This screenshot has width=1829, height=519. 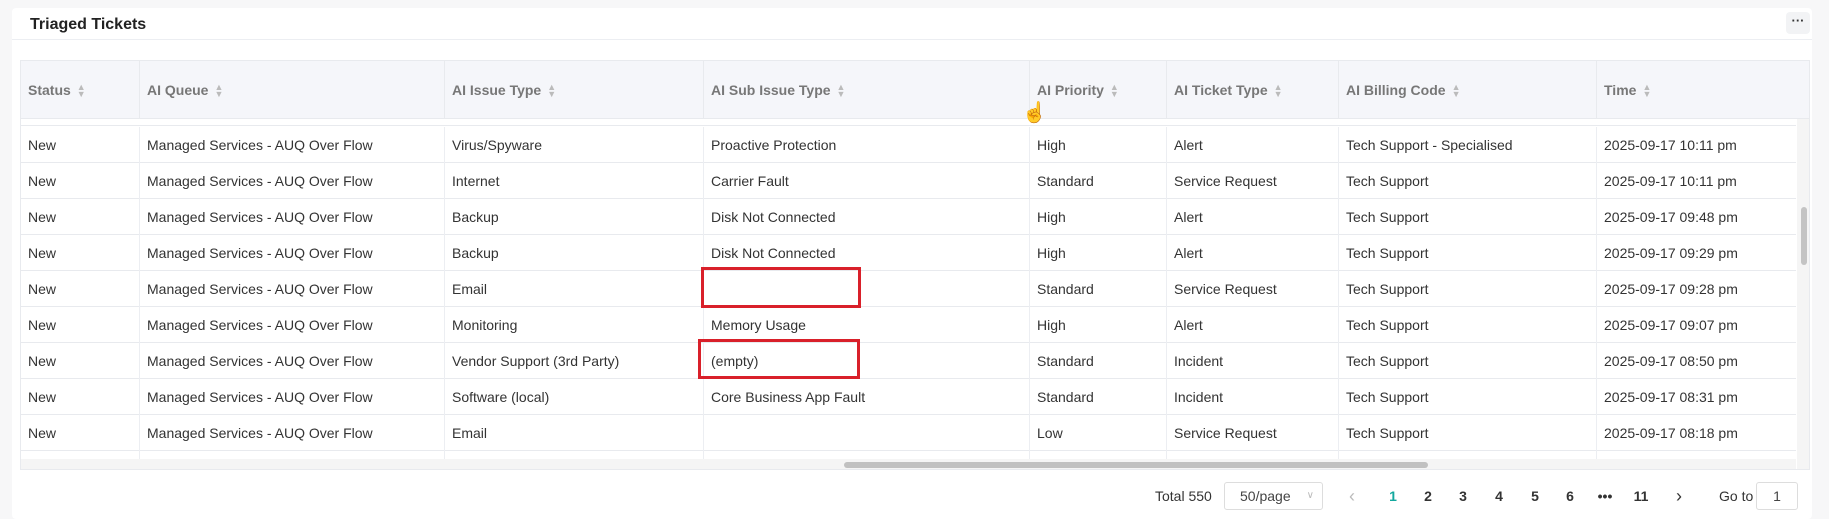 I want to click on horizontal-scrollbar, so click(x=908, y=464).